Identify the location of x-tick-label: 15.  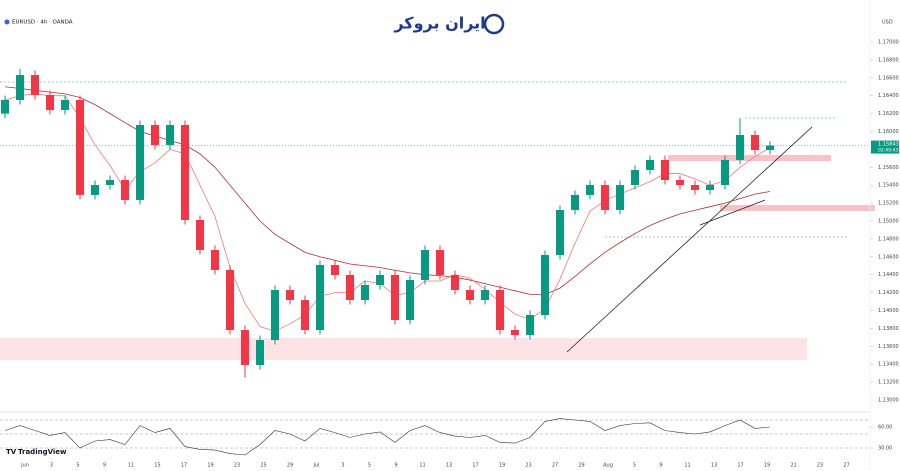
(157, 466).